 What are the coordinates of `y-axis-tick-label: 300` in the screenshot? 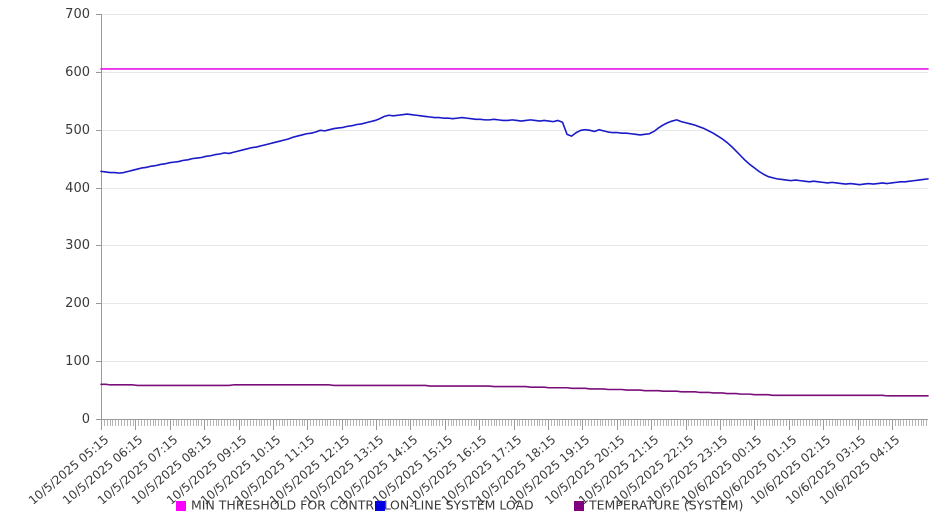 It's located at (77, 245).